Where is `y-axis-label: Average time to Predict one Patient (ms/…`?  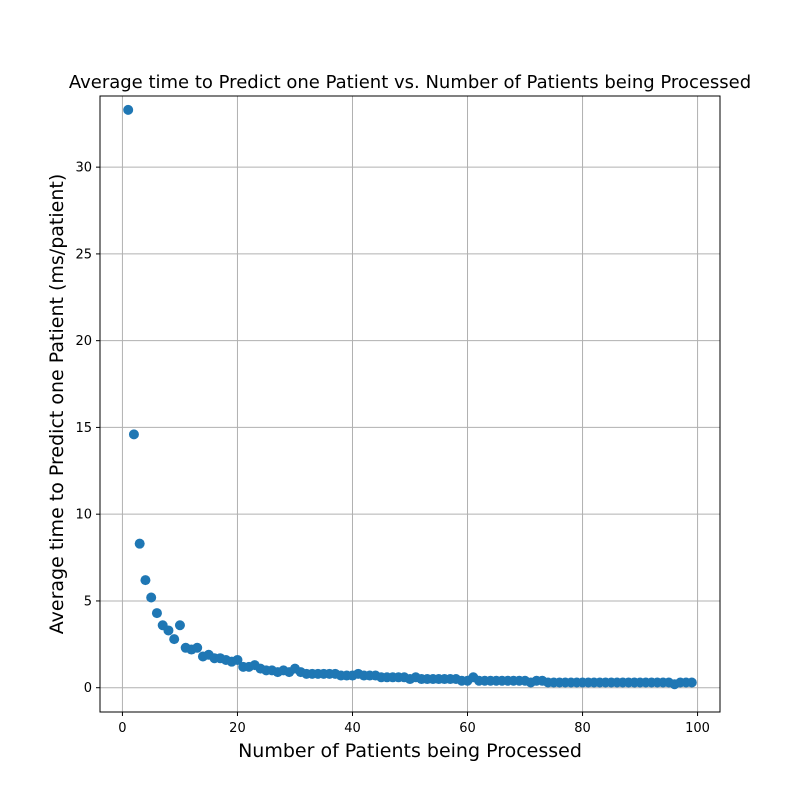 y-axis-label: Average time to Predict one Patient (ms/… is located at coordinates (57, 404).